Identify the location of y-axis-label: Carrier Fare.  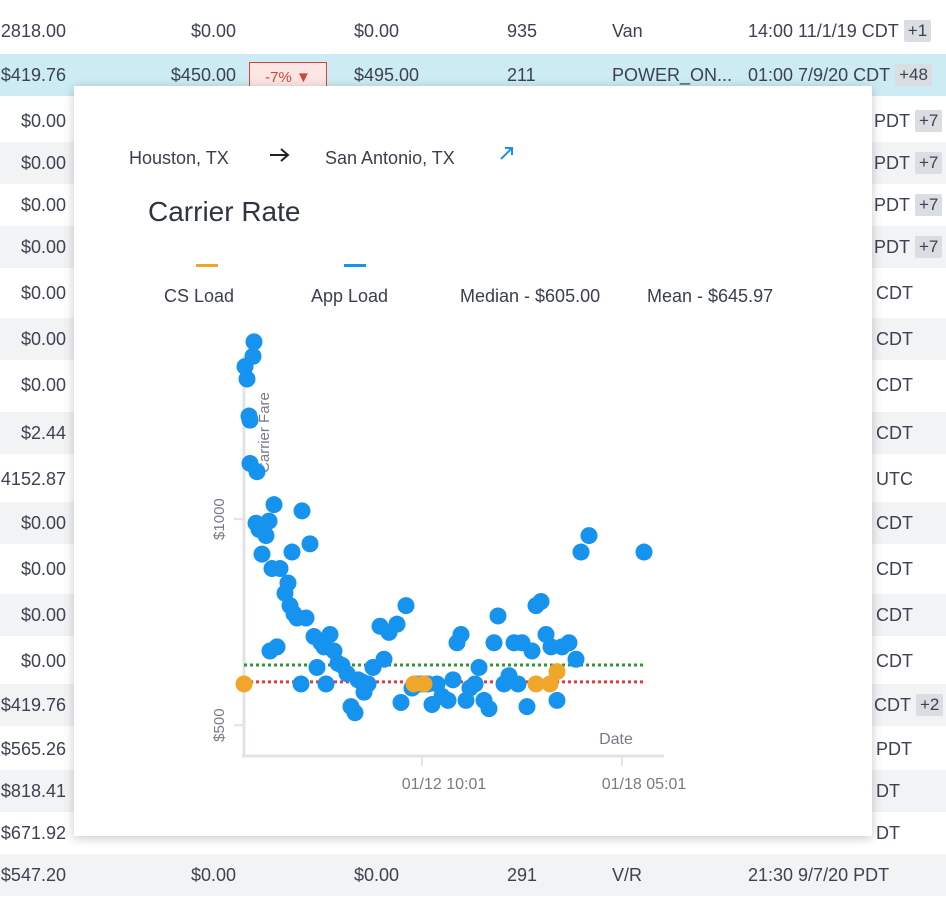
(264, 432).